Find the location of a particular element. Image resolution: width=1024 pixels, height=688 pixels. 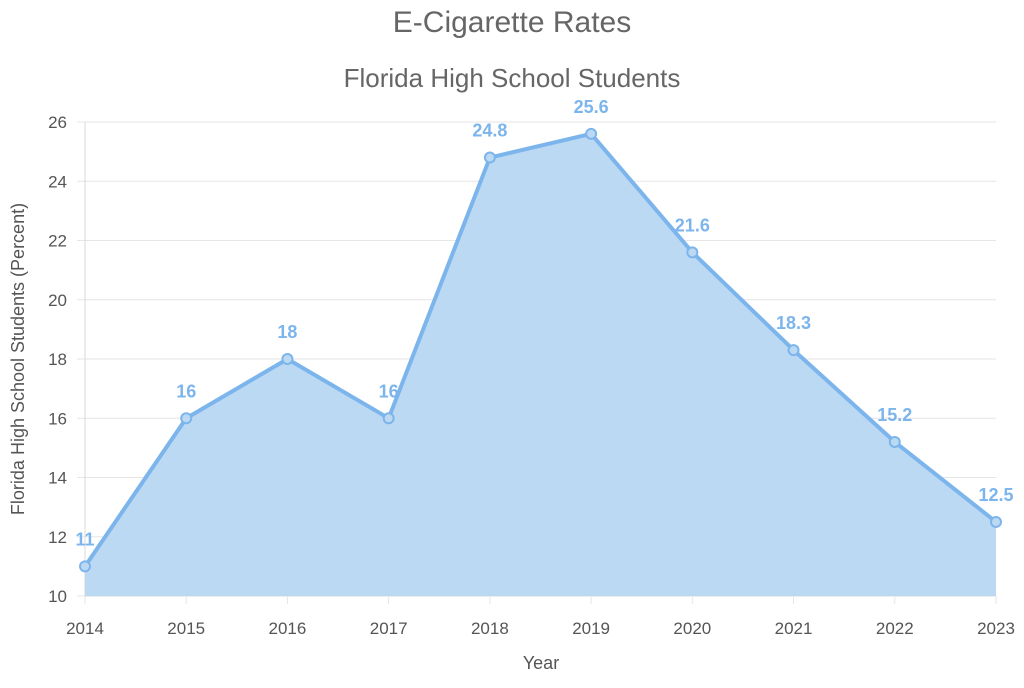

data-label: 15.2 is located at coordinates (894, 415).